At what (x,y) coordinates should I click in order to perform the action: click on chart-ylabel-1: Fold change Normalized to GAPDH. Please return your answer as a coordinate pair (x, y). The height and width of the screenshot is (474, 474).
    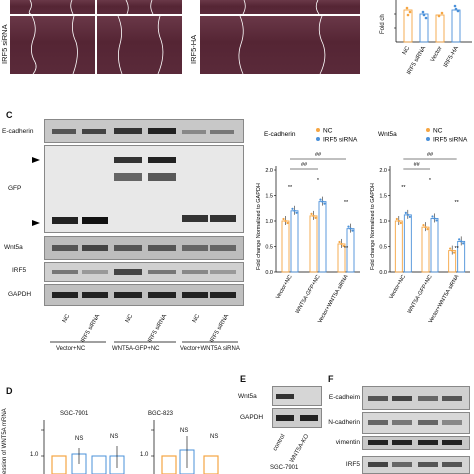
    Looking at the image, I should click on (373, 226).